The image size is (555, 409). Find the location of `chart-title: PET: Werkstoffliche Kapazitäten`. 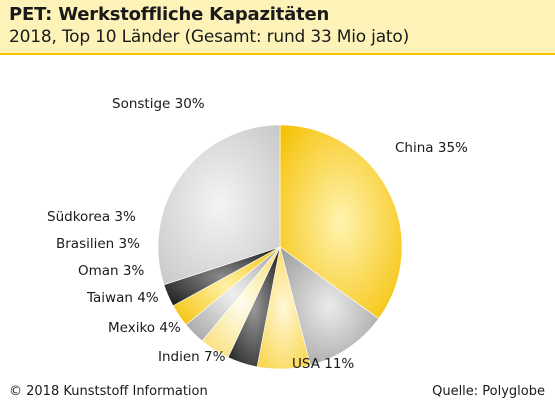

chart-title: PET: Werkstoffliche Kapazitäten is located at coordinates (169, 14).